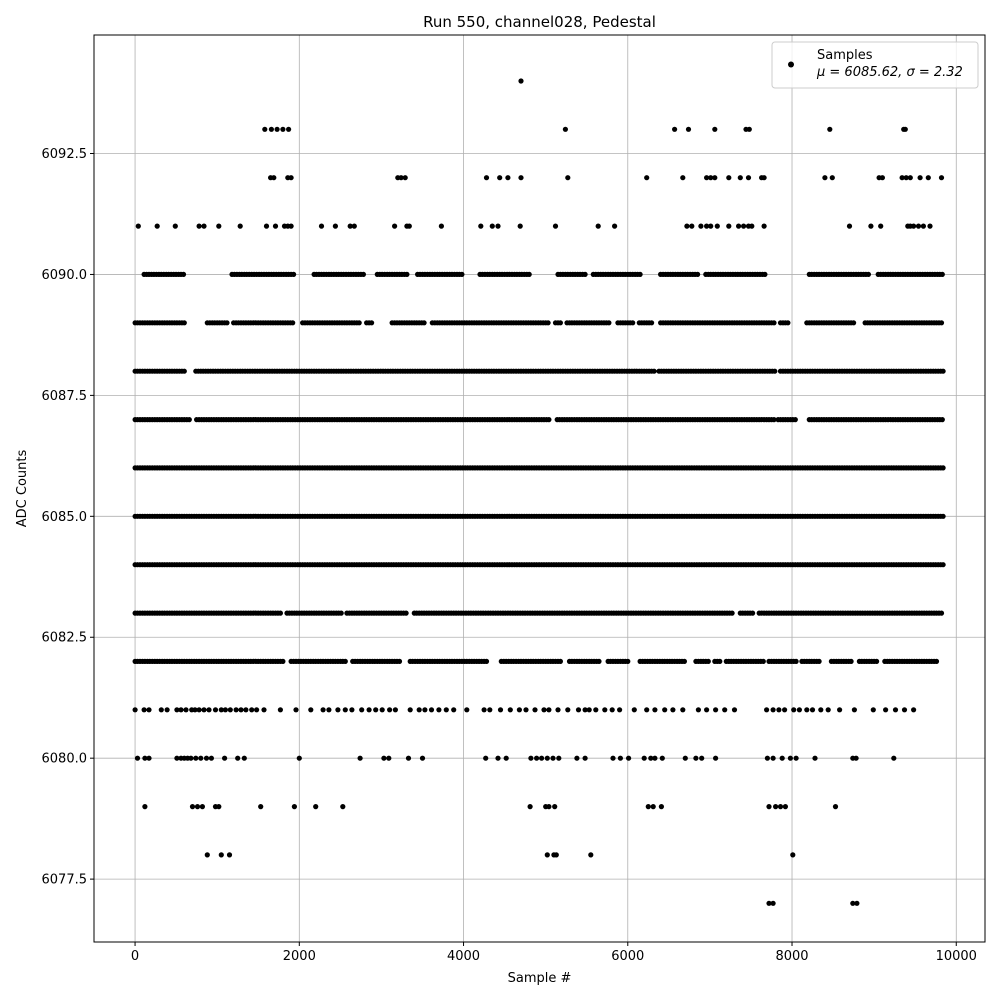 The image size is (1000, 1004). Describe the element at coordinates (65, 396) in the screenshot. I see `y-tick-label: 6087.5` at that location.